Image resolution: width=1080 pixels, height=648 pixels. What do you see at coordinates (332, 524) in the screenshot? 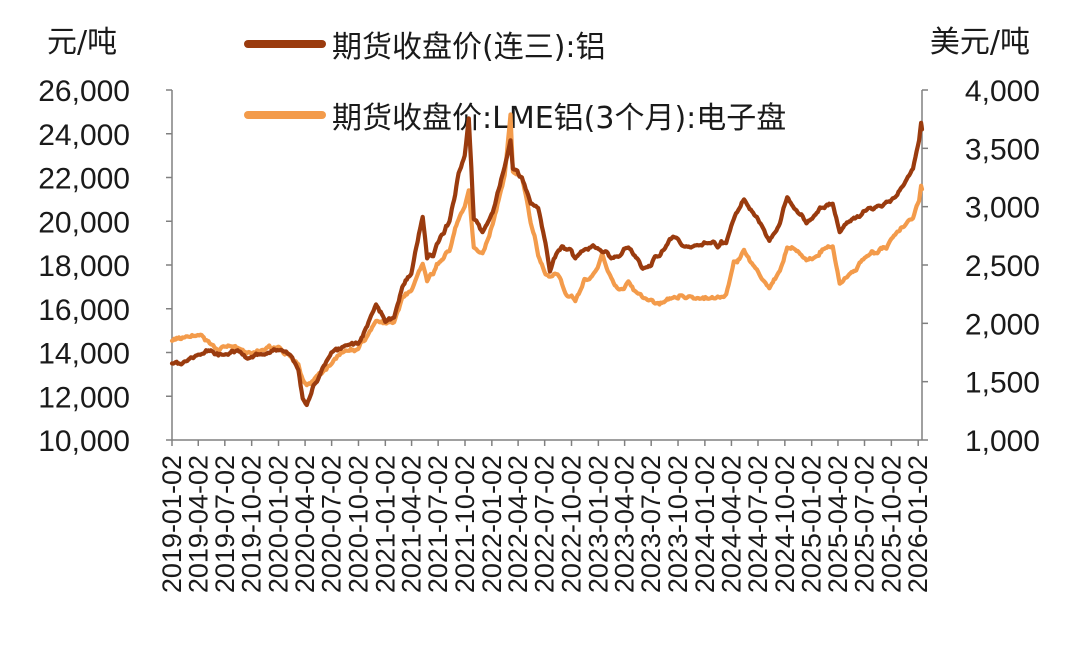
I see `x-tick-label: 2020-07-02` at bounding box center [332, 524].